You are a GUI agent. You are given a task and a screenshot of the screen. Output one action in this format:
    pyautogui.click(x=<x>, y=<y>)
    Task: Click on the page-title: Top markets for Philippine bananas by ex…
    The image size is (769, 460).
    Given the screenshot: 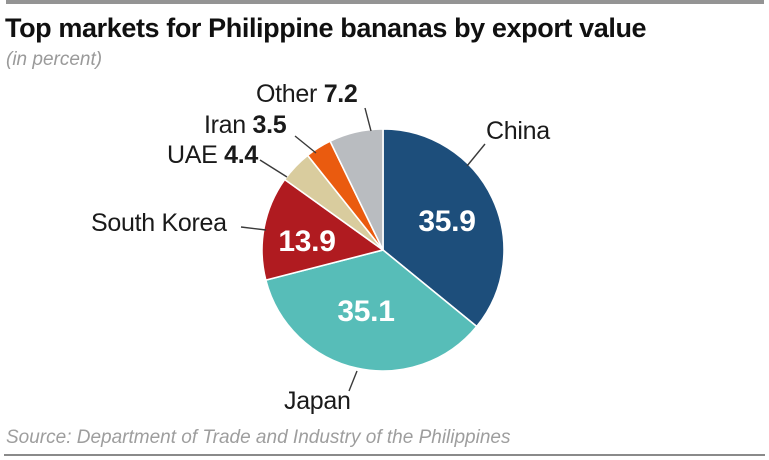 What is the action you would take?
    pyautogui.click(x=326, y=28)
    